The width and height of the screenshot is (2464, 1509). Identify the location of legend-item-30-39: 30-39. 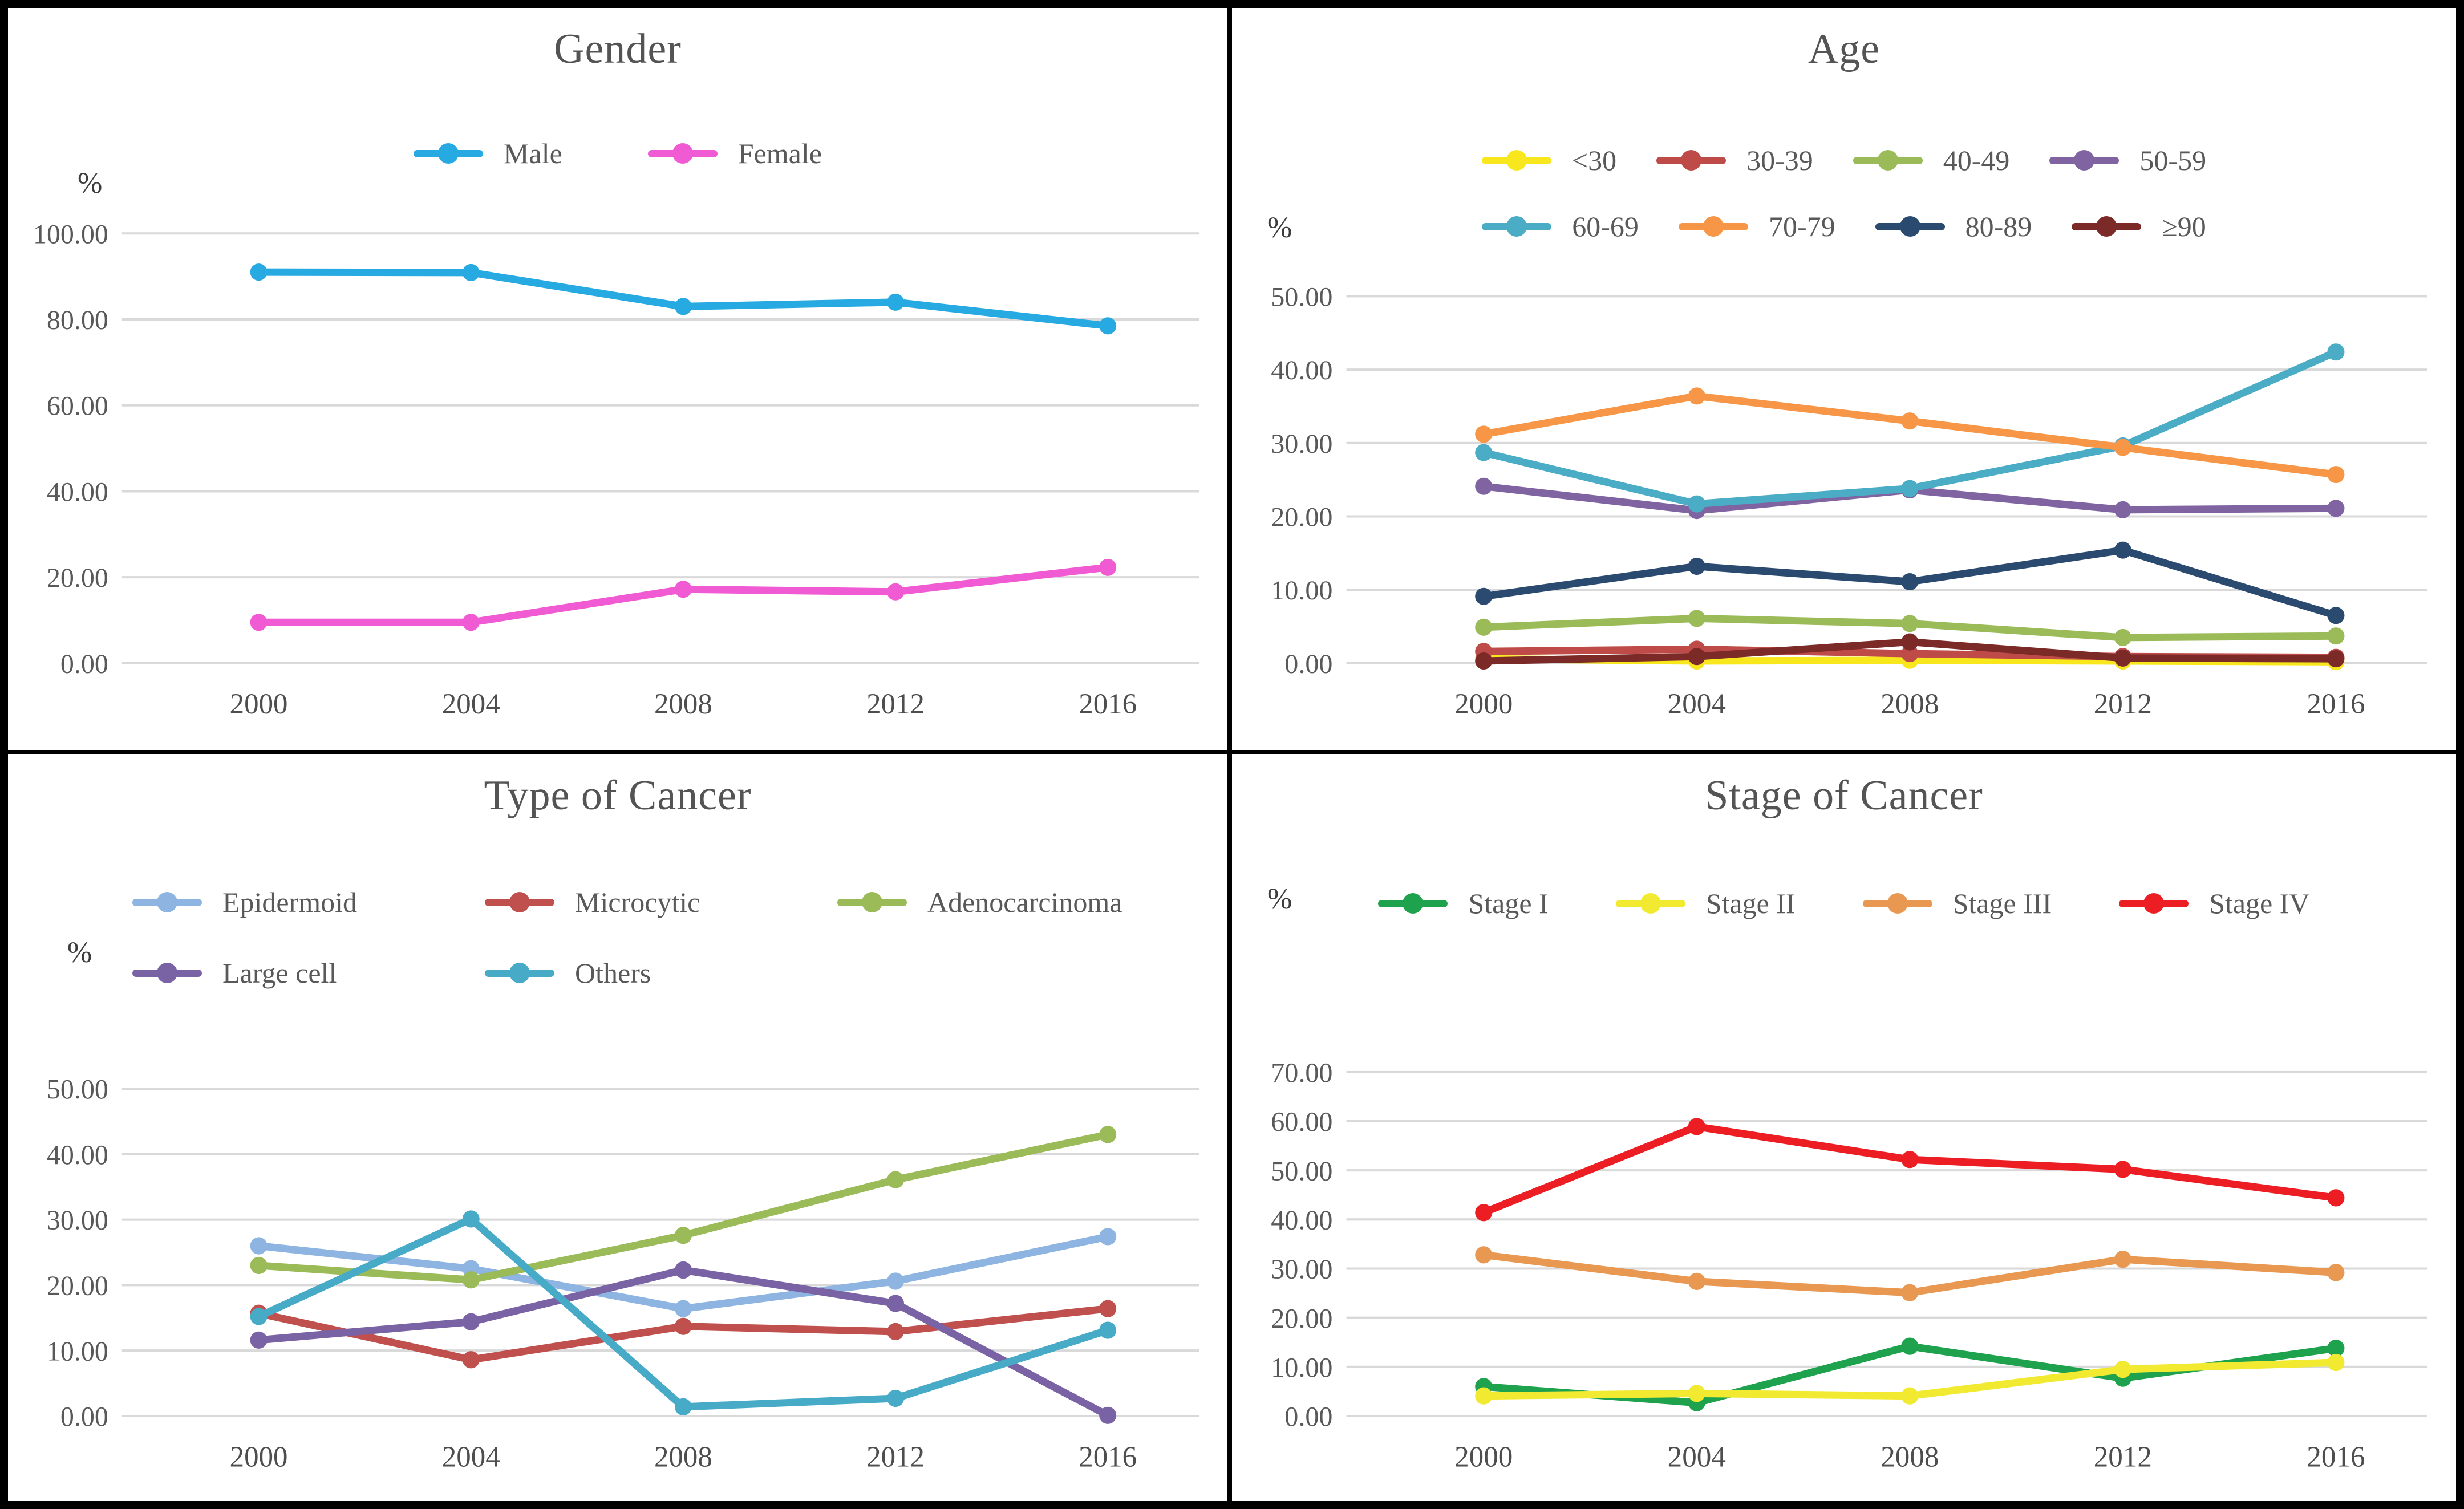
(1734, 160).